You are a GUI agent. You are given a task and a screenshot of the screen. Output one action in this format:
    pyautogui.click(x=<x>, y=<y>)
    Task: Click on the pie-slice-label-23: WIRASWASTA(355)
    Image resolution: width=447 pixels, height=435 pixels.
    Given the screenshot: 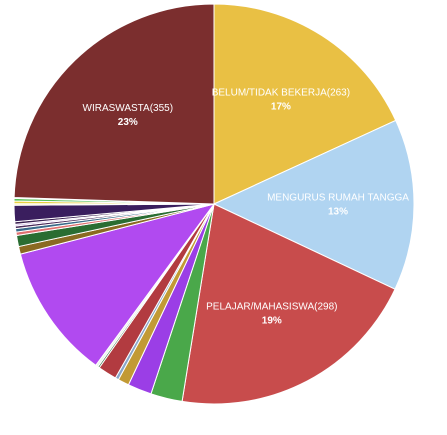 What is the action you would take?
    pyautogui.click(x=128, y=108)
    